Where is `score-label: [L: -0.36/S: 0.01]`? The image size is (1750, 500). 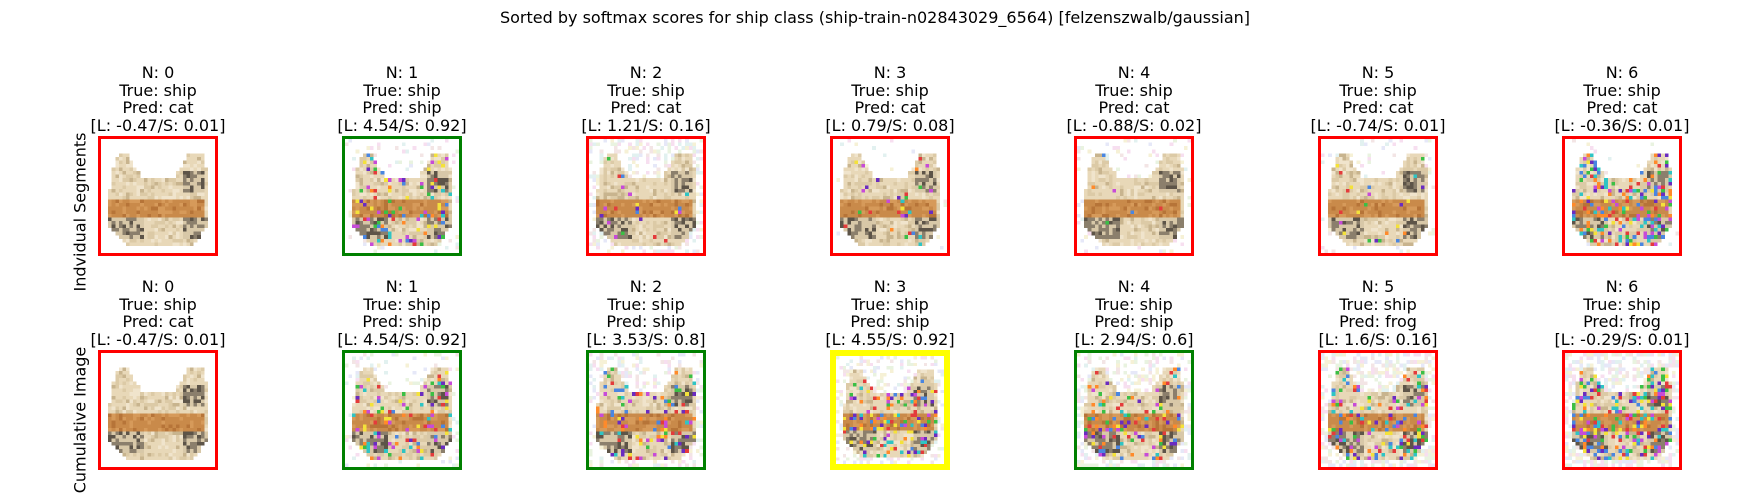
score-label: [L: -0.36/S: 0.01] is located at coordinates (1622, 125).